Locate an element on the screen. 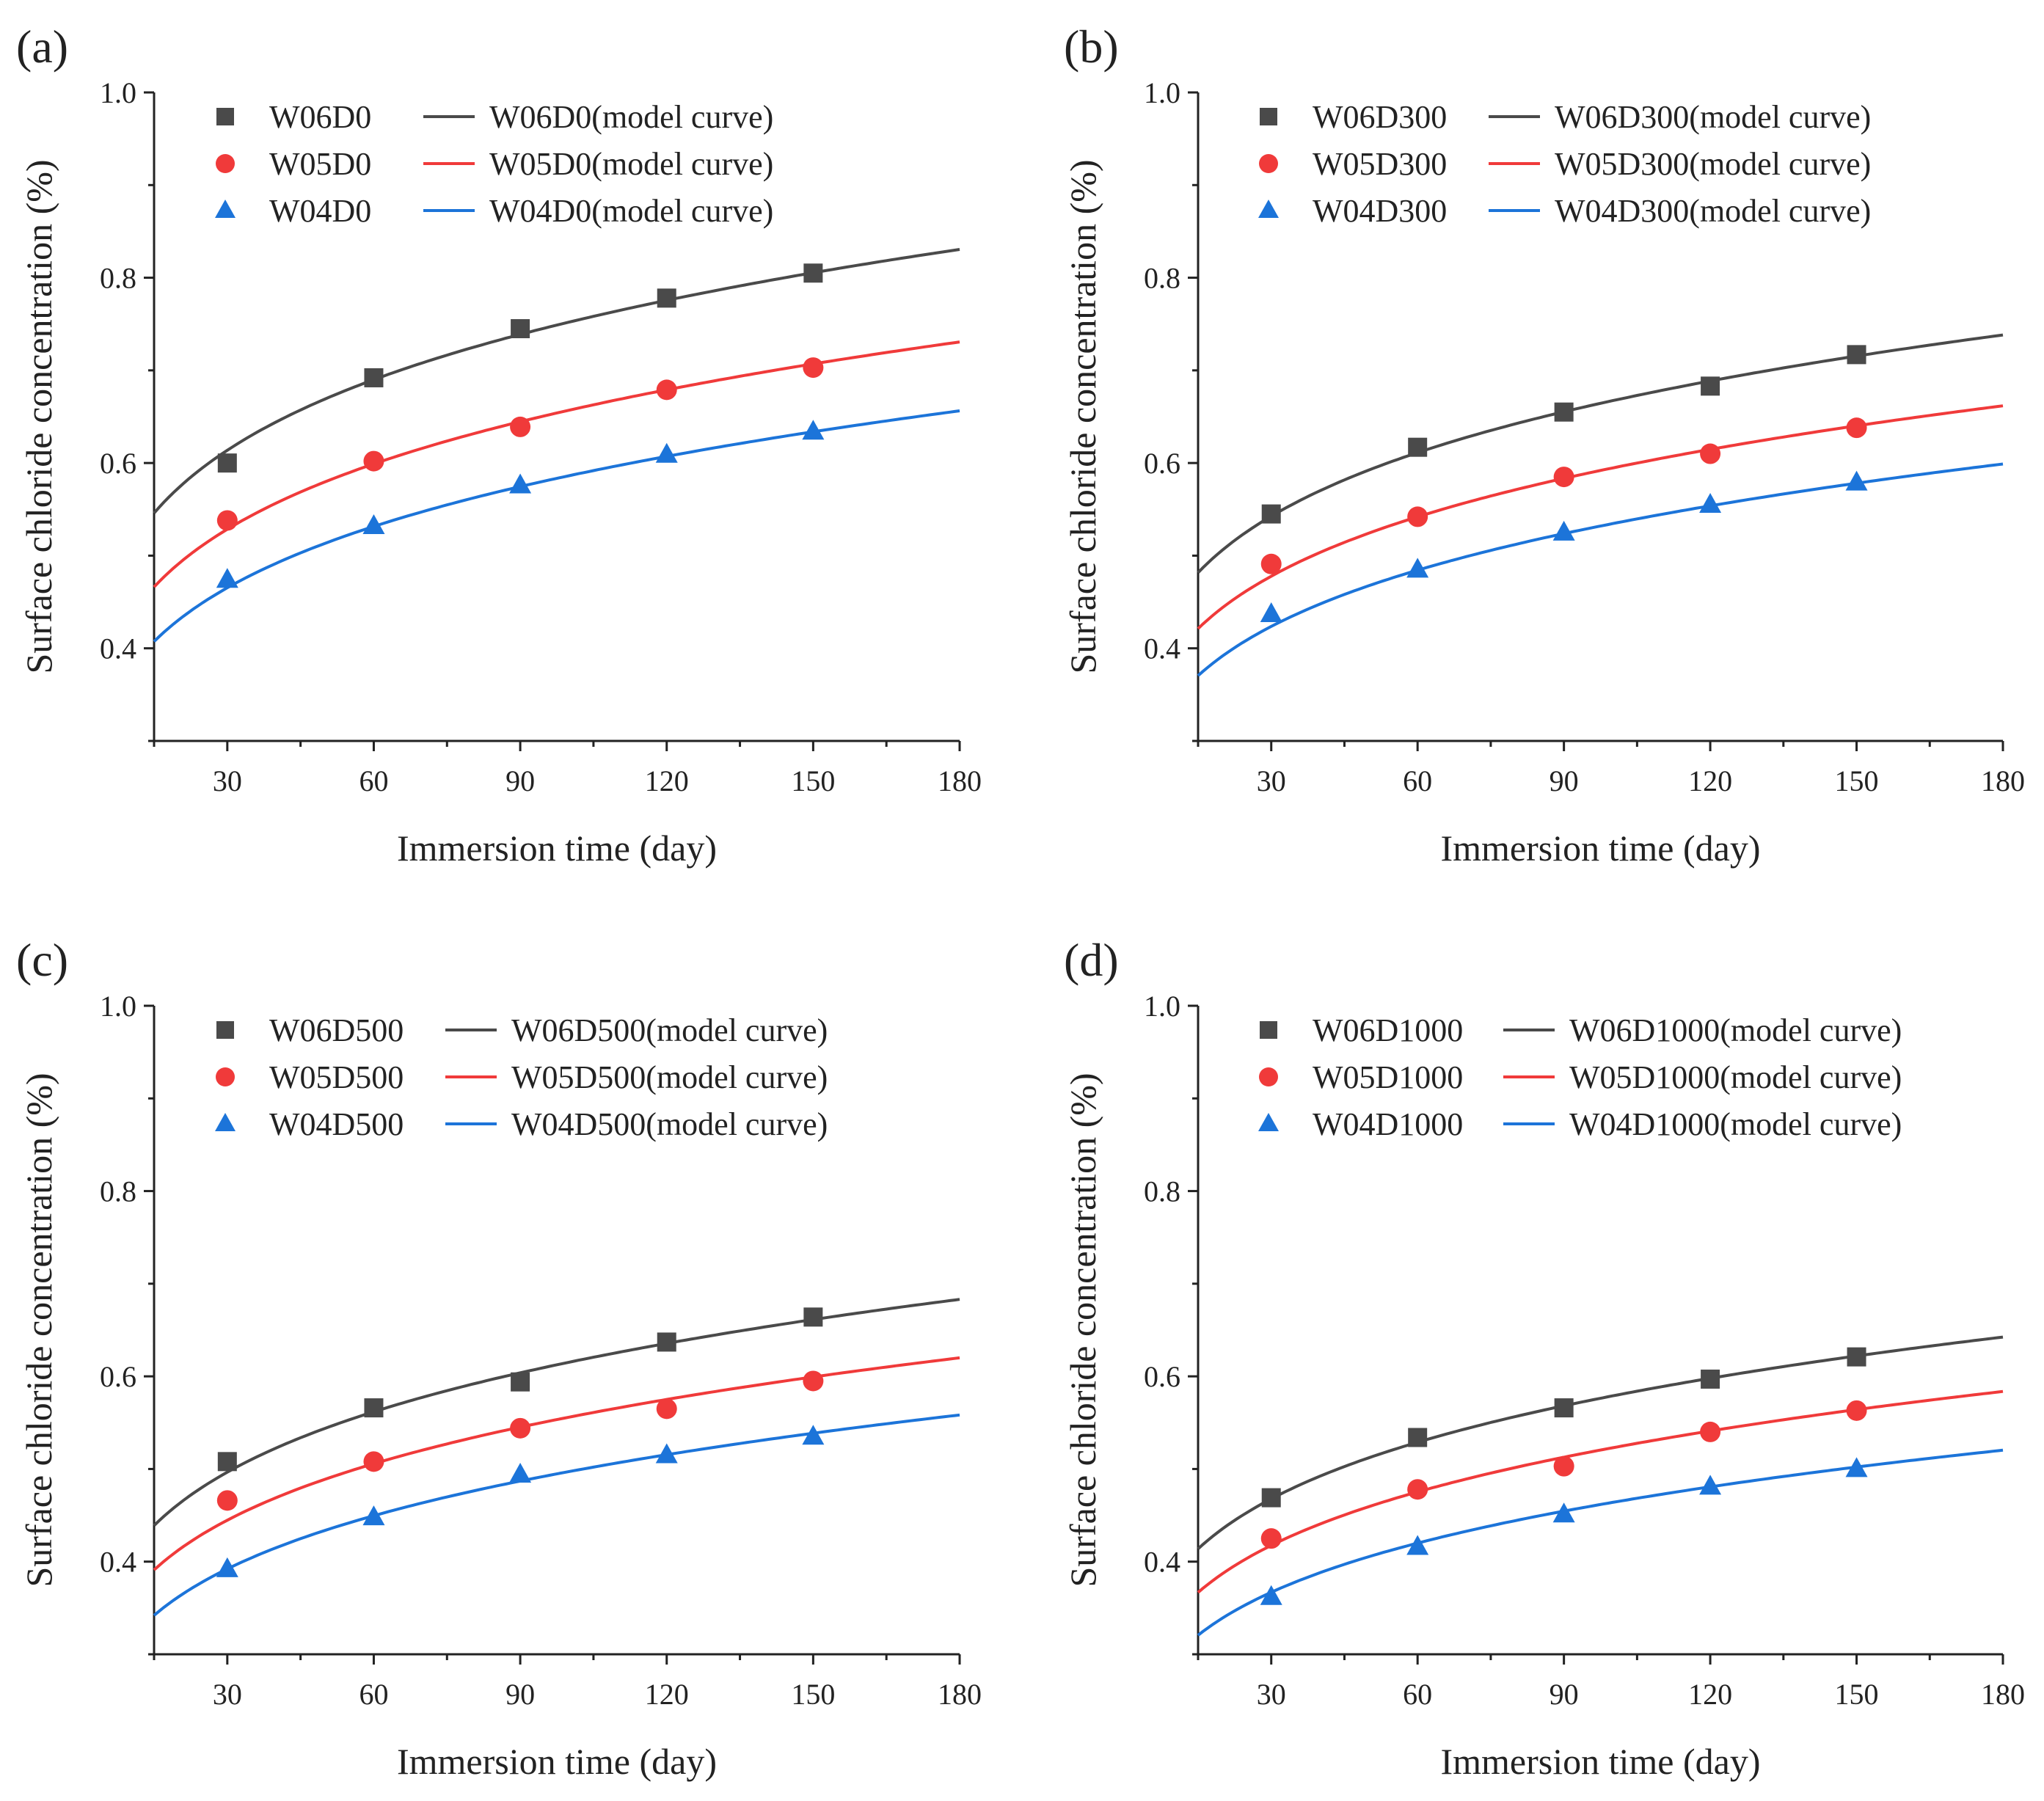 Image resolution: width=2044 pixels, height=1801 pixels. model-curve-w04d0 is located at coordinates (556, 526).